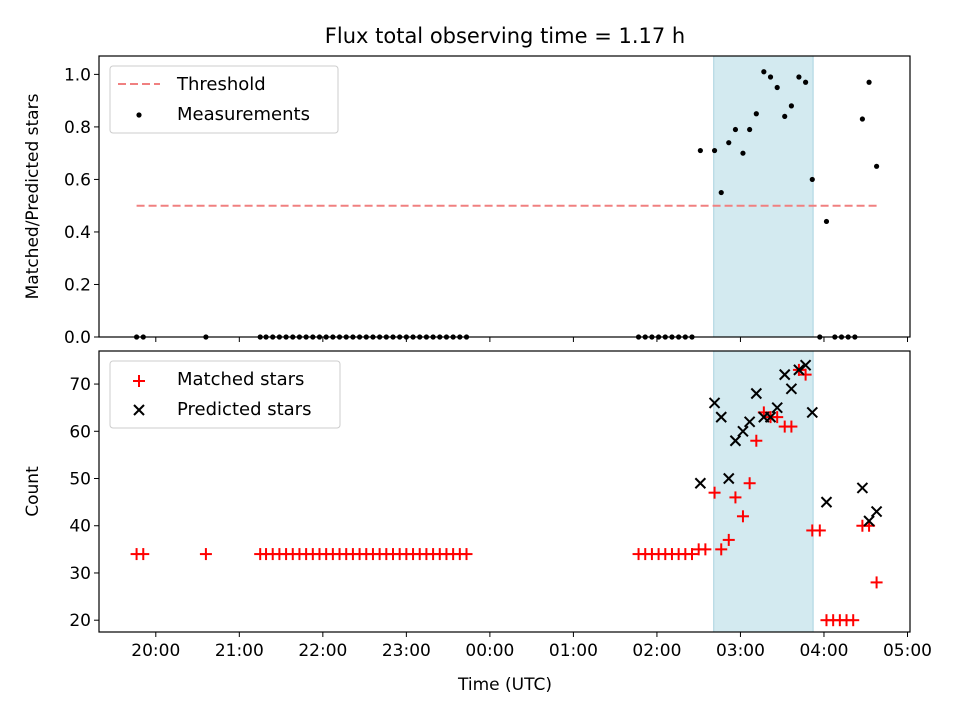 This screenshot has height=720, width=960. Describe the element at coordinates (531, 339) in the screenshot. I see `top-x-axis-ticks` at that location.